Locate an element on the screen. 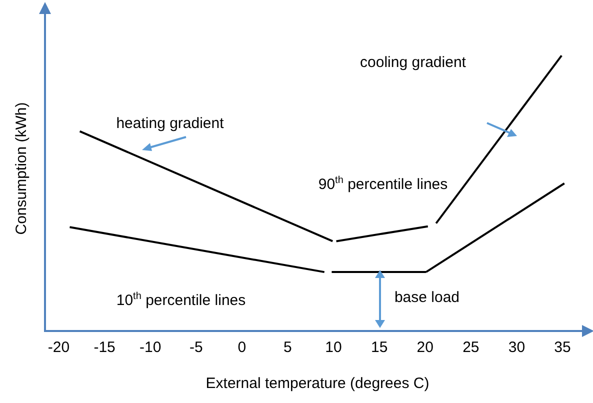  x-tick-label: 5 is located at coordinates (288, 347).